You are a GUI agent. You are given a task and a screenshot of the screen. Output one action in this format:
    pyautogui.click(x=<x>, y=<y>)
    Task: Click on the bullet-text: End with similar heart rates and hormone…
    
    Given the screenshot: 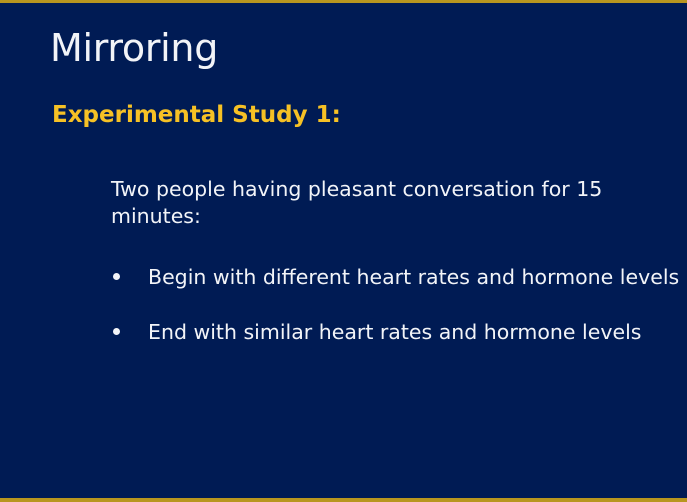 What is the action you would take?
    pyautogui.click(x=395, y=332)
    